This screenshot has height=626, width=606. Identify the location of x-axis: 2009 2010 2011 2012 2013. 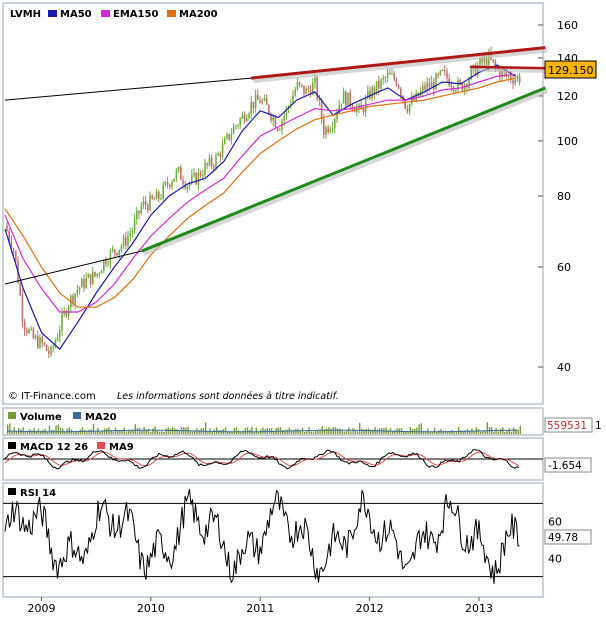
(260, 606).